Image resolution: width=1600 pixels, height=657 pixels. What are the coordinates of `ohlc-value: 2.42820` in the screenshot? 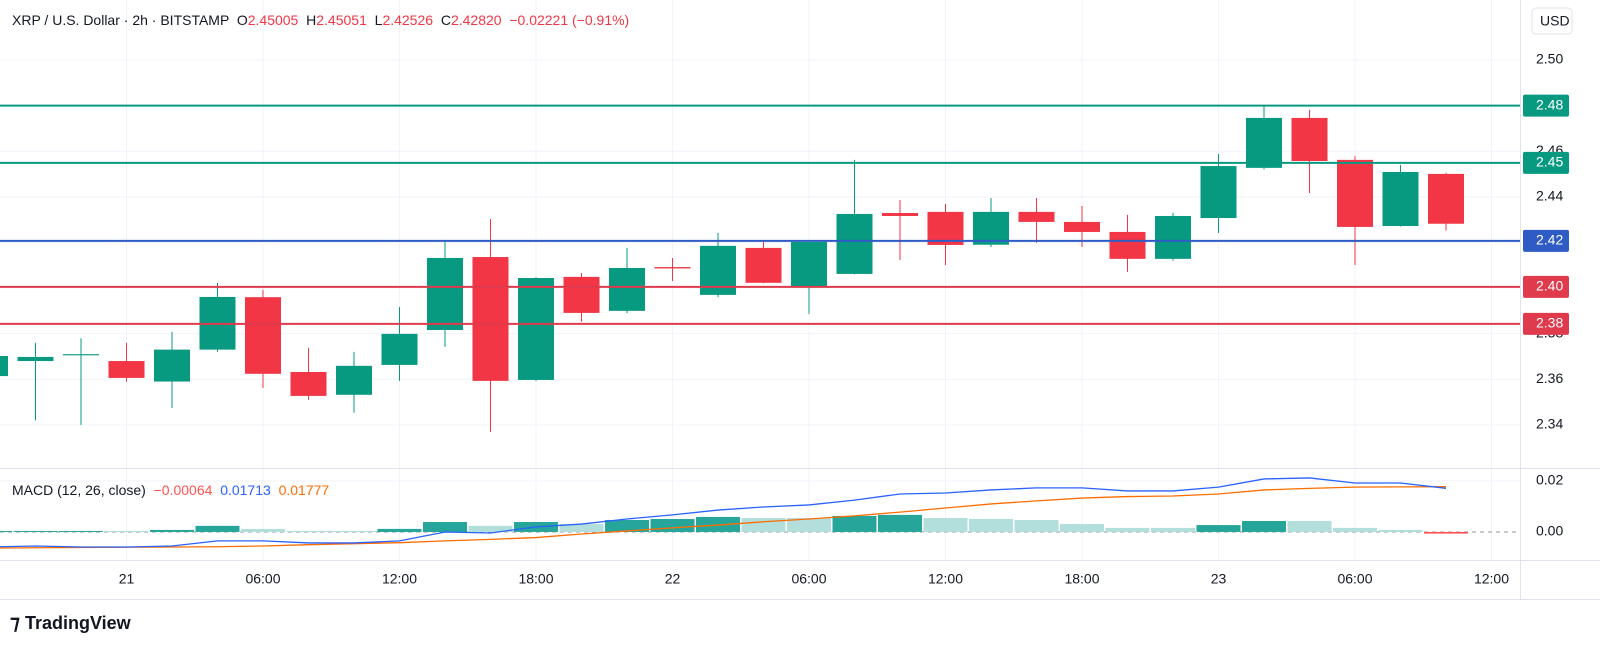 It's located at (476, 20).